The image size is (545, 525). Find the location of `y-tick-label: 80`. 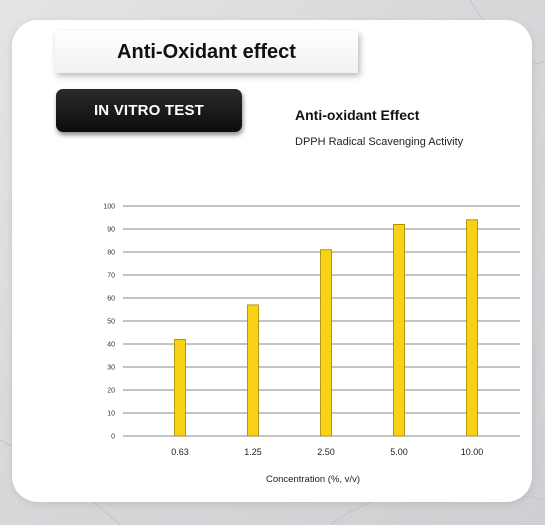

y-tick-label: 80 is located at coordinates (111, 253).